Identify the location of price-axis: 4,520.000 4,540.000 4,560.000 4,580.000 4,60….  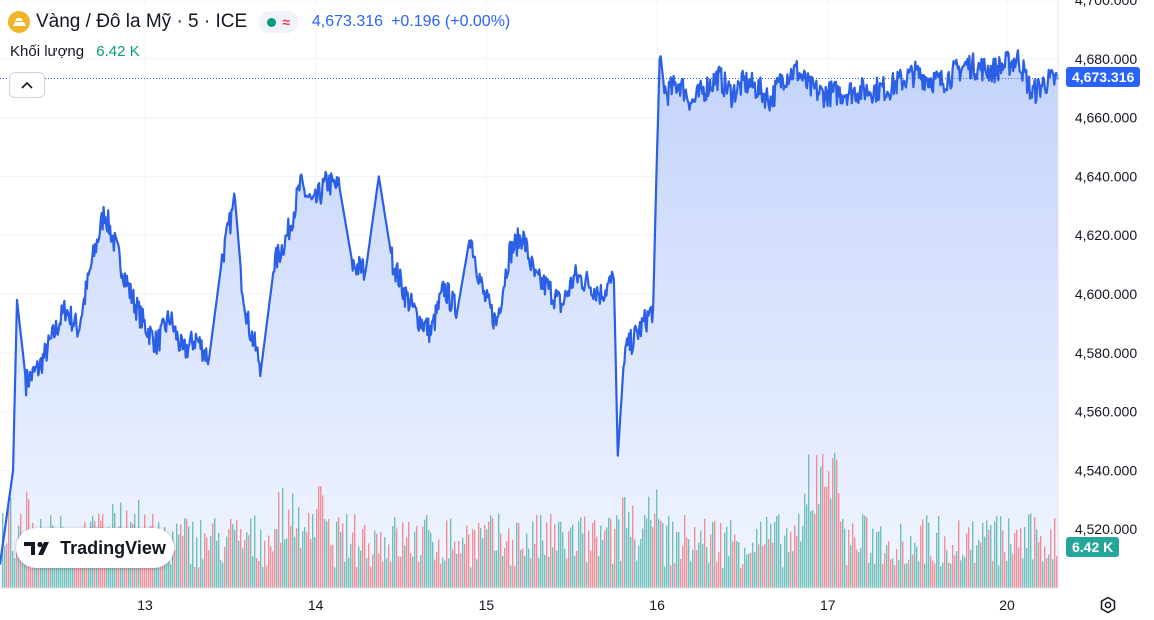
(1106, 268).